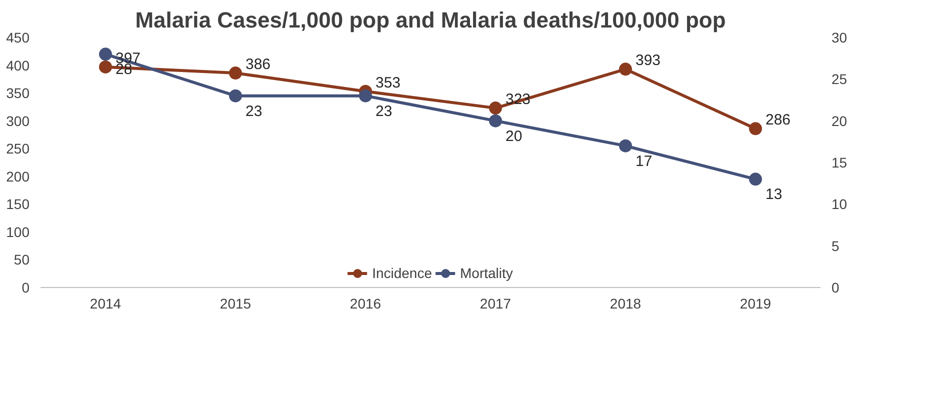  I want to click on legend-label: Mortality, so click(486, 273).